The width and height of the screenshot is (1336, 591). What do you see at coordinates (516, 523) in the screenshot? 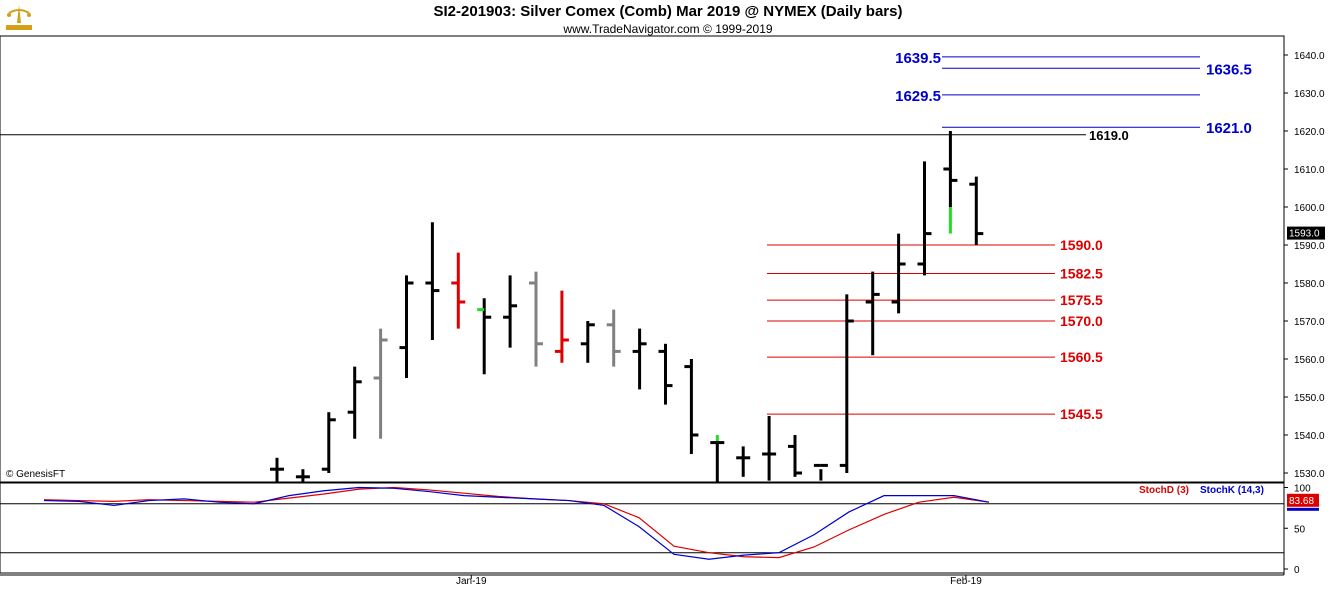
I see `stoch-line` at bounding box center [516, 523].